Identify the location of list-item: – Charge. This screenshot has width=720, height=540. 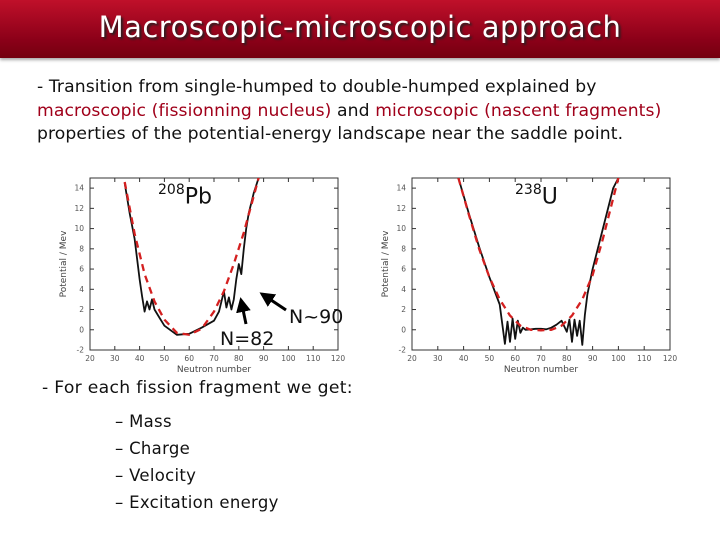
(153, 448).